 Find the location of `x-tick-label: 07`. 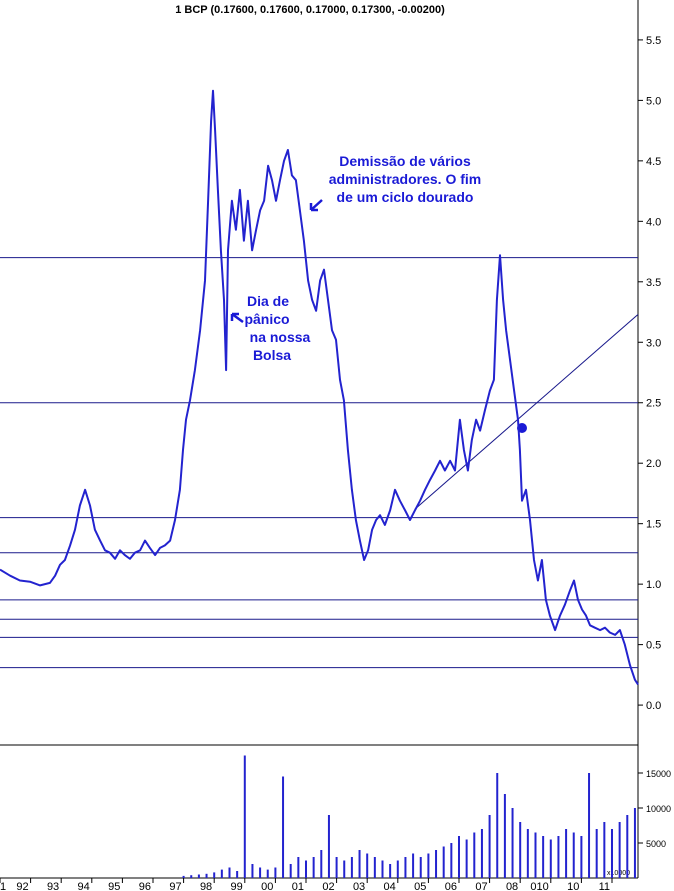

x-tick-label: 07 is located at coordinates (481, 886).